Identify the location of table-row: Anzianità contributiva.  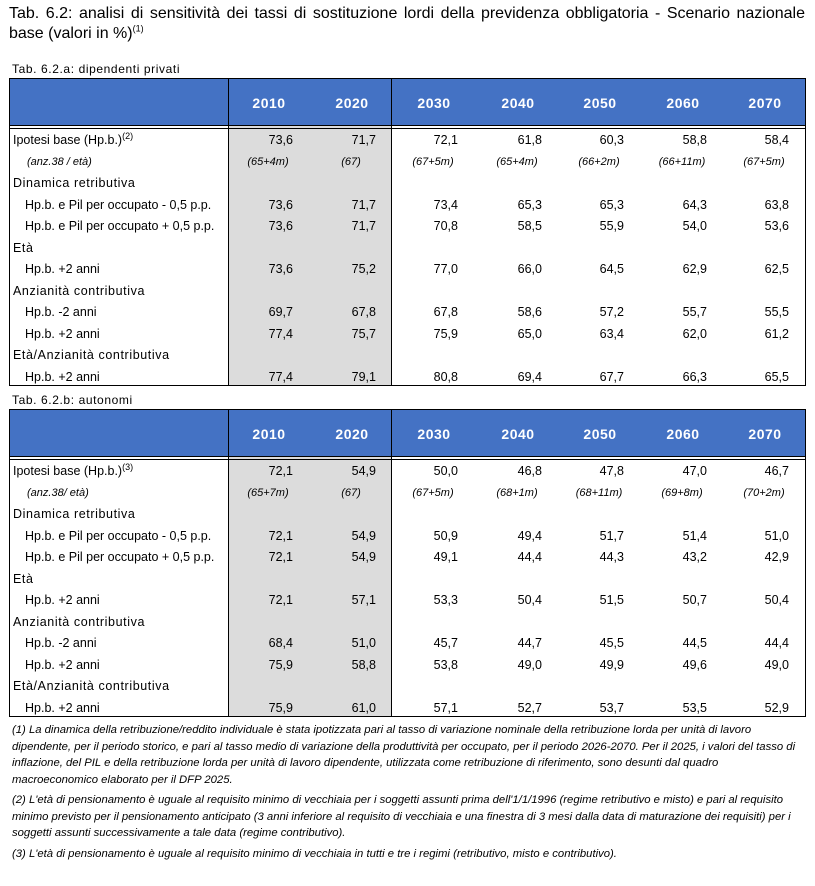
(407, 291).